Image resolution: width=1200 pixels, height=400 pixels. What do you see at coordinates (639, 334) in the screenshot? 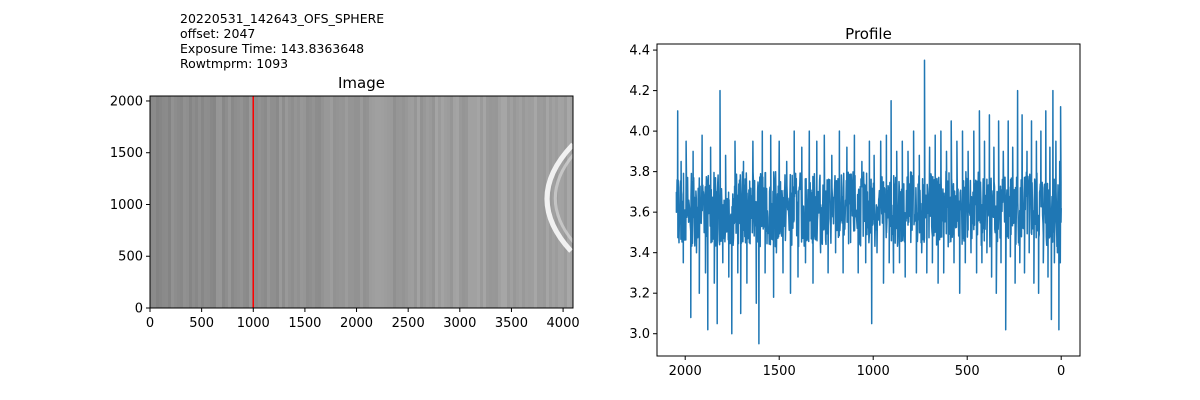
I see `y-tick-label: 3.0` at bounding box center [639, 334].